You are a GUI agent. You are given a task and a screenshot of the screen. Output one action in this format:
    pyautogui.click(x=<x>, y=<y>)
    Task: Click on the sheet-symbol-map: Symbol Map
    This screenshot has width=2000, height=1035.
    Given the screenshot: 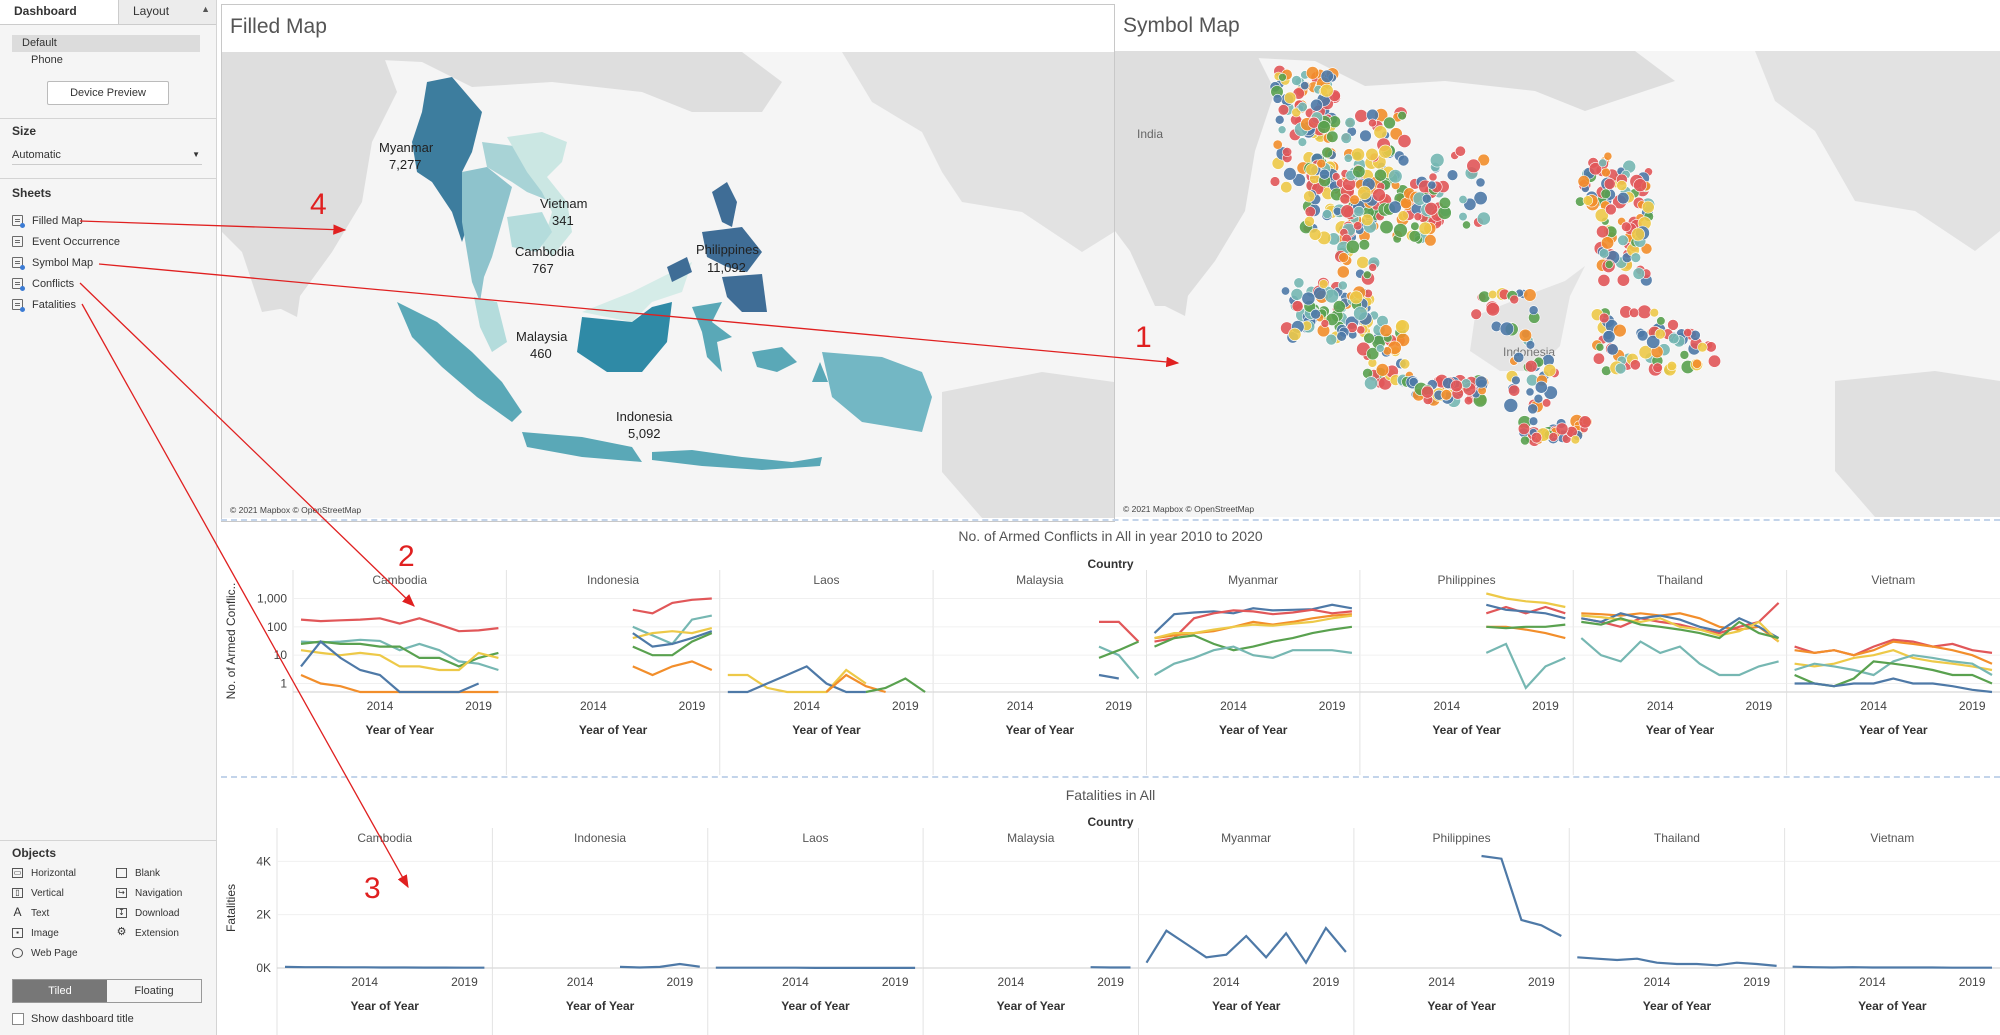 What is the action you would take?
    pyautogui.click(x=52, y=262)
    